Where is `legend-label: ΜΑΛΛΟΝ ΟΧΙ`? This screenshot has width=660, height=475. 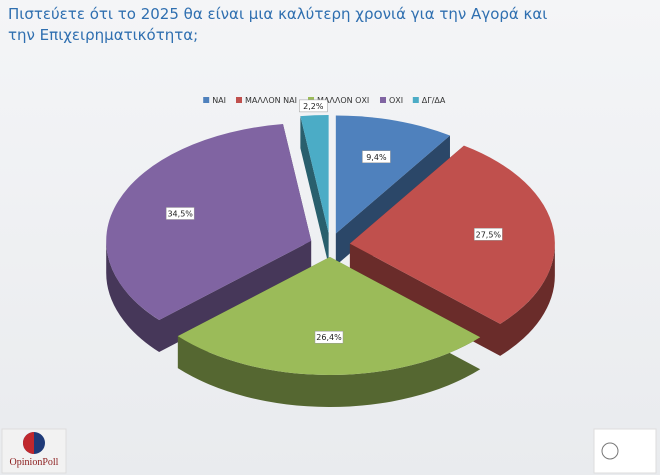 legend-label: ΜΑΛΛΟΝ ΟΧΙ is located at coordinates (343, 100).